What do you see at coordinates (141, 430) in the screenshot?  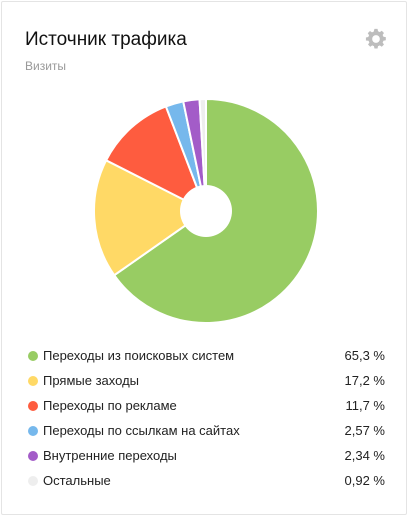 I see `legend-label: Переходы по ссылкам на сайтах` at bounding box center [141, 430].